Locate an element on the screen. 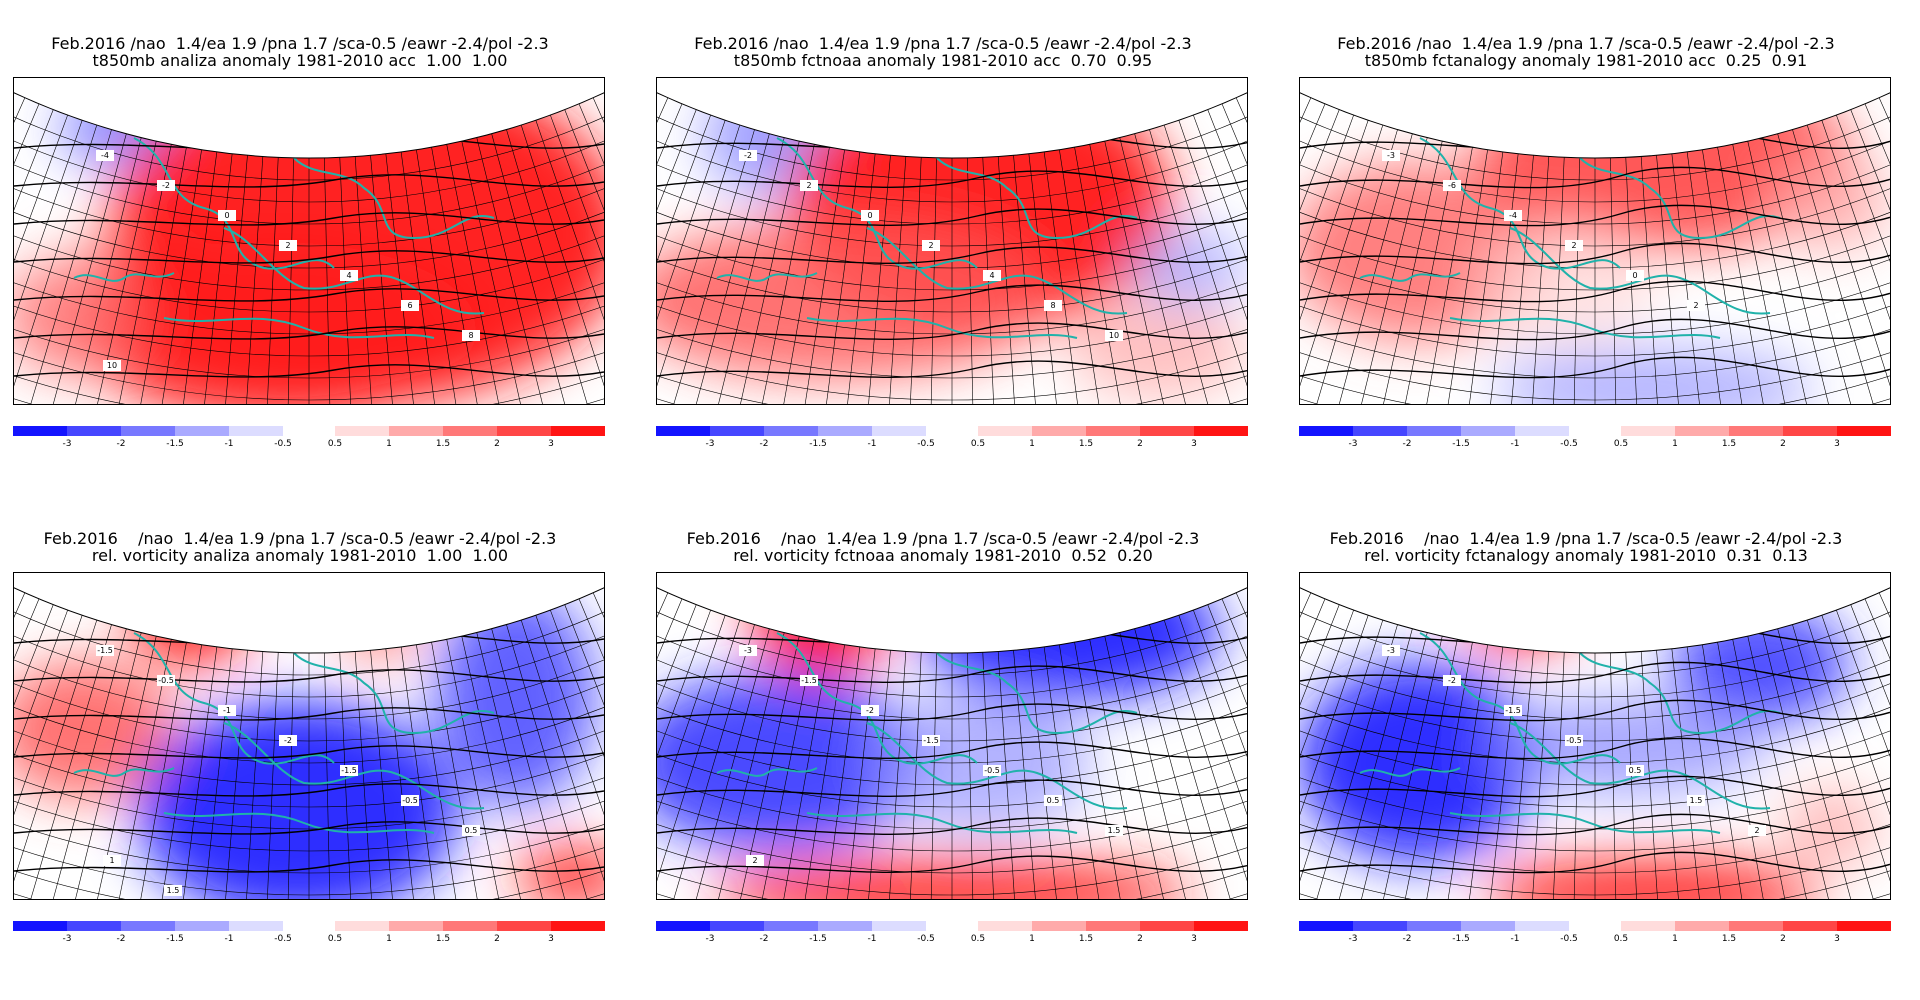  contour-label-group: -2 2 0 2 4 8 10 is located at coordinates (931, 245).